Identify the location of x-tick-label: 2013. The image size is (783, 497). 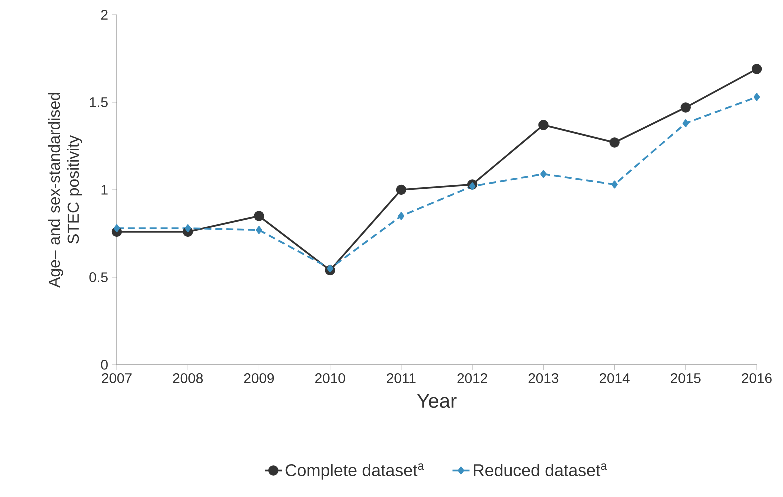
(543, 378).